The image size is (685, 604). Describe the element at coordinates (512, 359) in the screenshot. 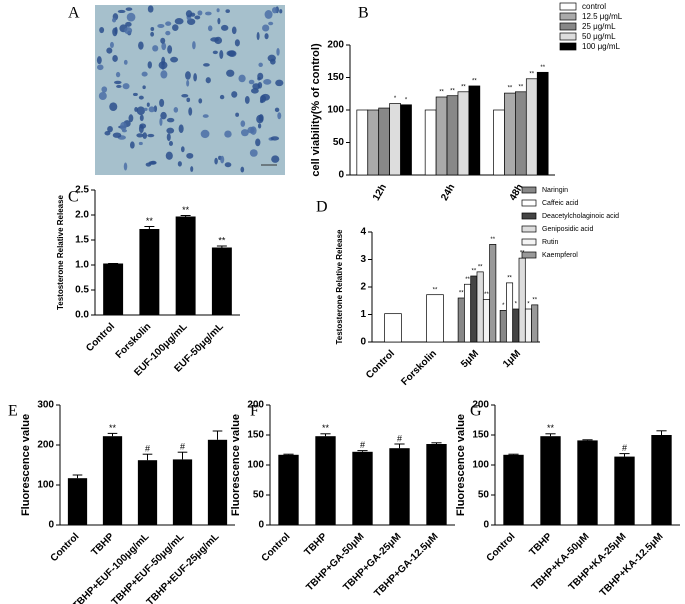

I see `x-tick-label: 1μM` at that location.